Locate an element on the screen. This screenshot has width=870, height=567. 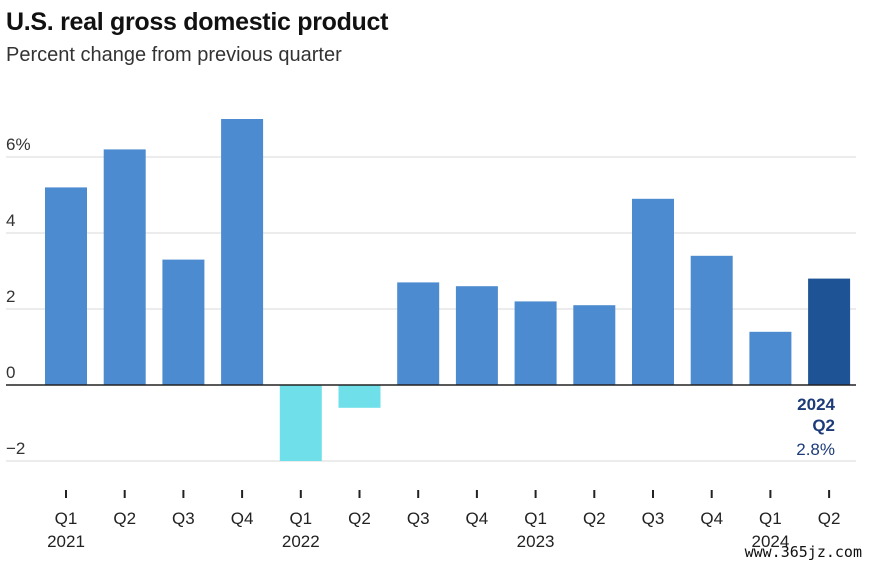
x-year-label: 2023 is located at coordinates (536, 541).